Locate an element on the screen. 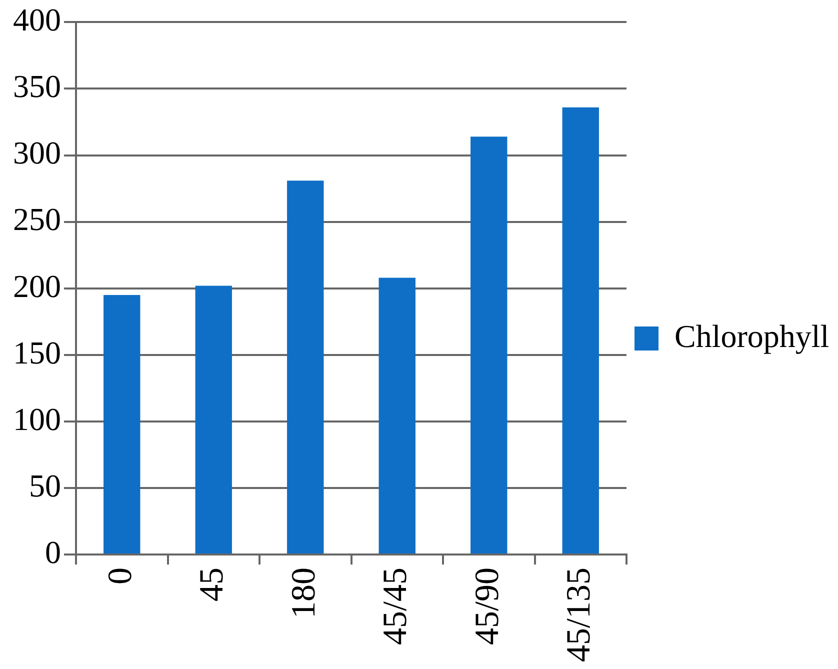 This screenshot has width=838, height=669. x-tick-label: 45 is located at coordinates (212, 585).